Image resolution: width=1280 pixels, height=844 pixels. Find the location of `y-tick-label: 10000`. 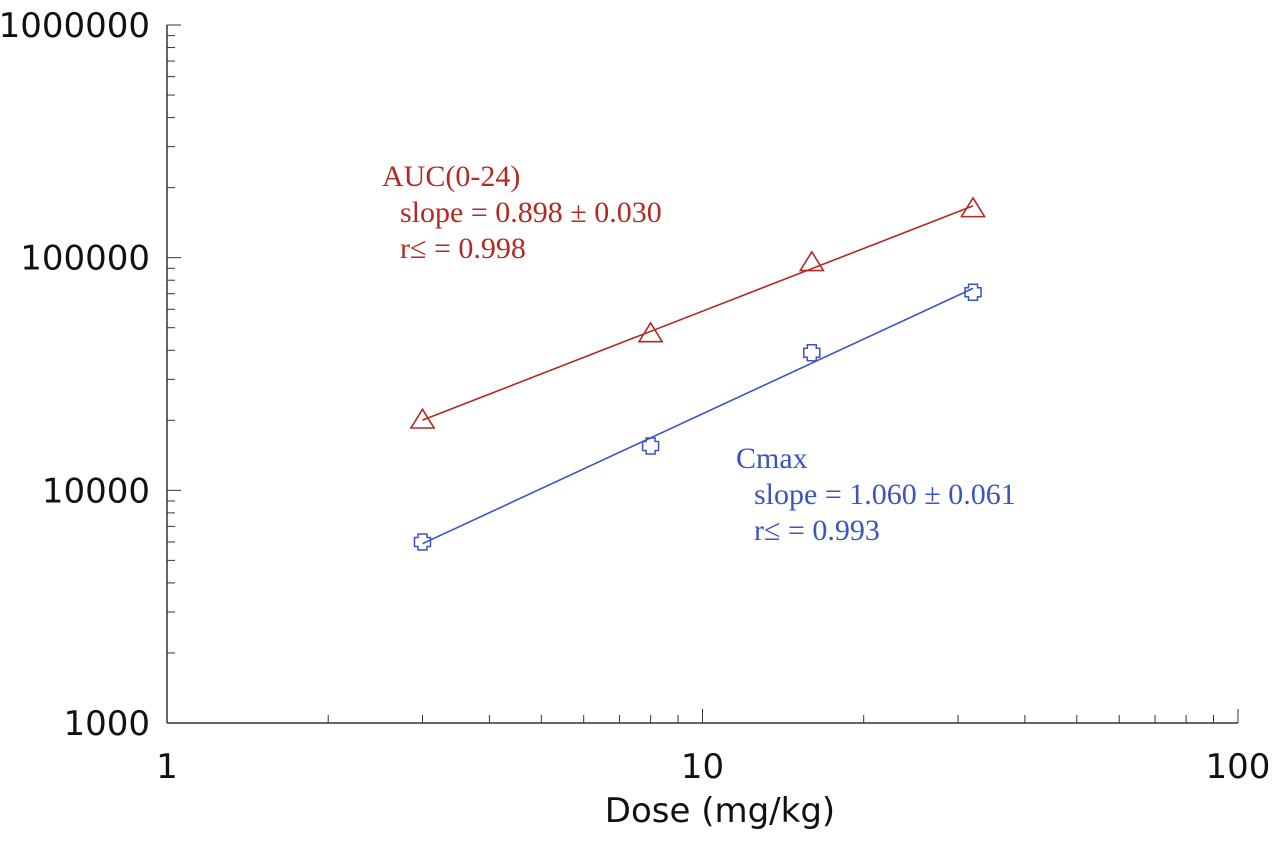

y-tick-label: 10000 is located at coordinates (96, 491).